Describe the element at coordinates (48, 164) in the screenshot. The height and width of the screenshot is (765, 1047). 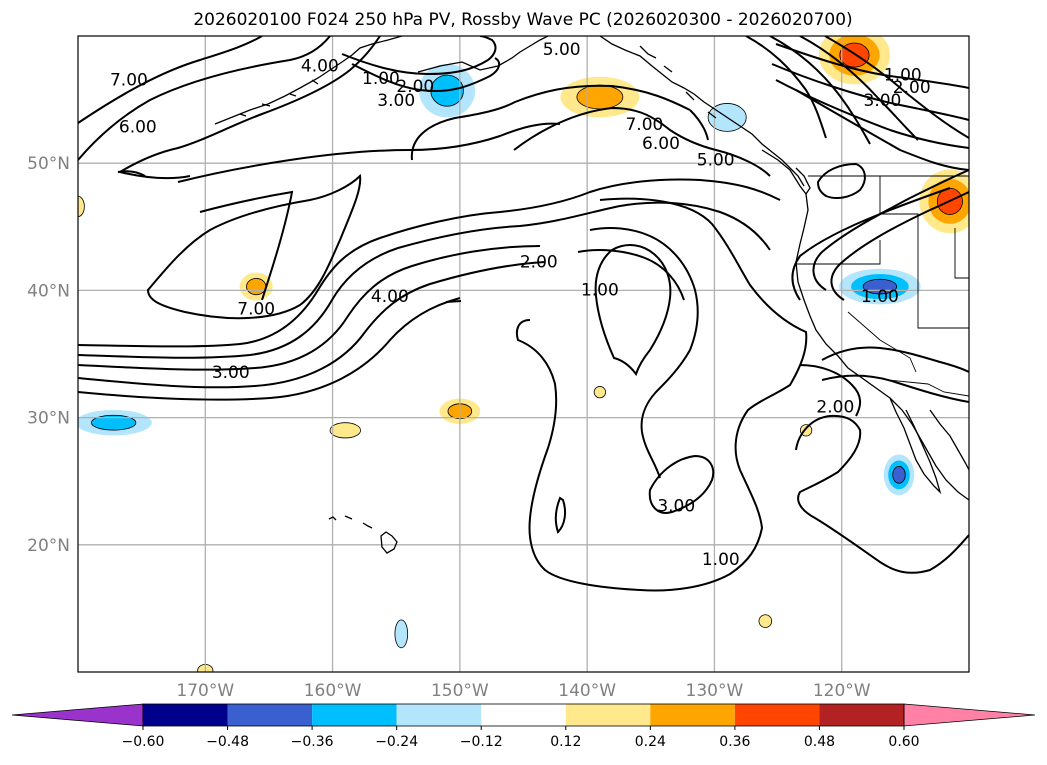
I see `y-tick-label: 50°N` at that location.